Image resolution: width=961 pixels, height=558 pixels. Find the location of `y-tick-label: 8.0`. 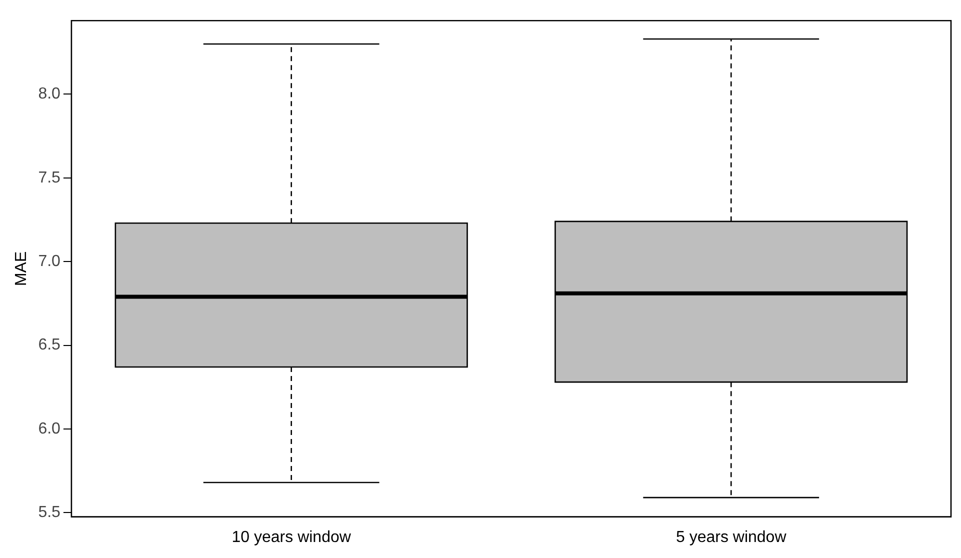

y-tick-label: 8.0 is located at coordinates (49, 94).